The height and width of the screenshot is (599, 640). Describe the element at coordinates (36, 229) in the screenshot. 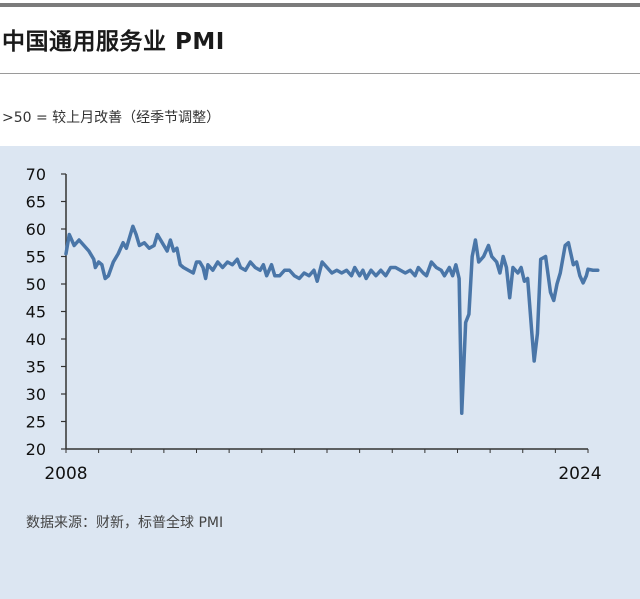

I see `y-tick-label: 60` at that location.